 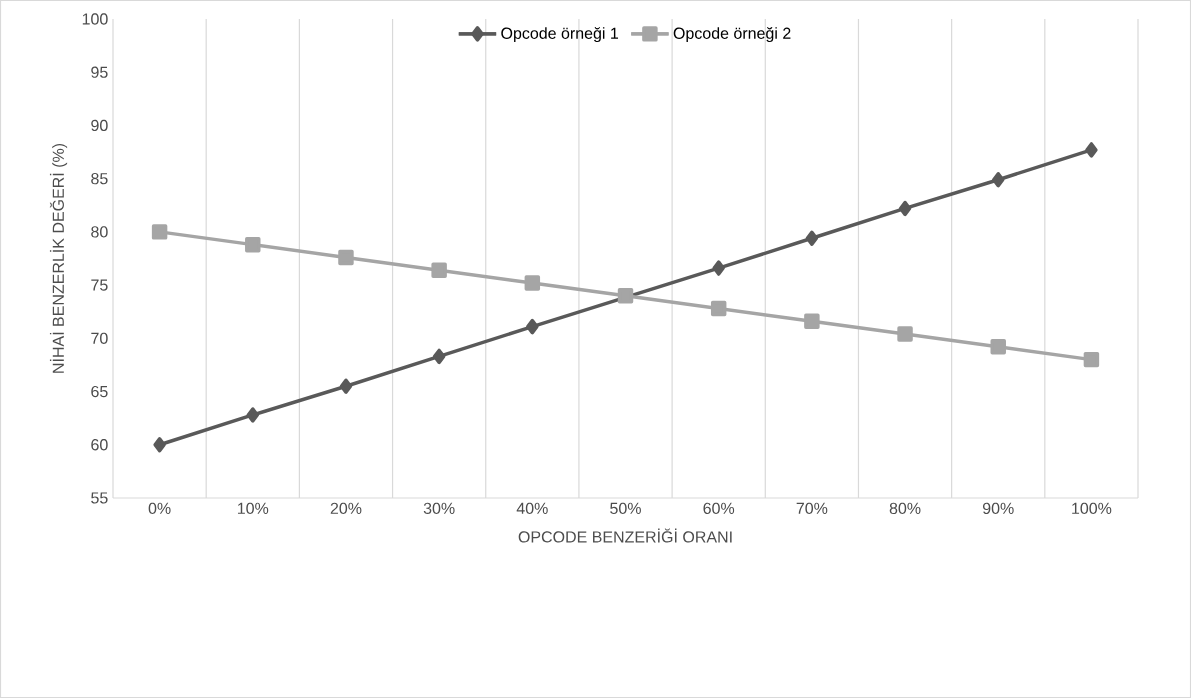 What do you see at coordinates (99, 125) in the screenshot?
I see `y-tick-label: 90` at bounding box center [99, 125].